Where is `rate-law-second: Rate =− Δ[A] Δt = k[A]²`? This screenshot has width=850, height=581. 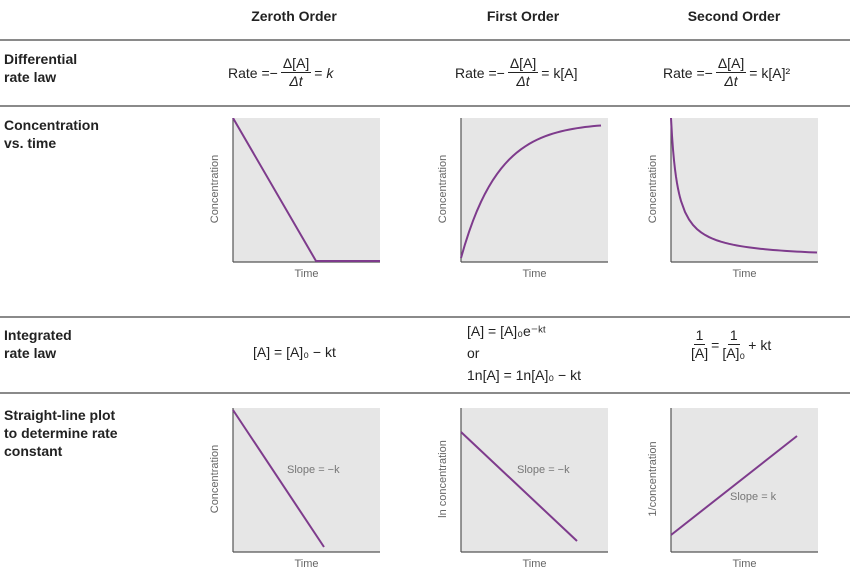 rate-law-second: Rate =− Δ[A] Δt = k[A]² is located at coordinates (726, 72).